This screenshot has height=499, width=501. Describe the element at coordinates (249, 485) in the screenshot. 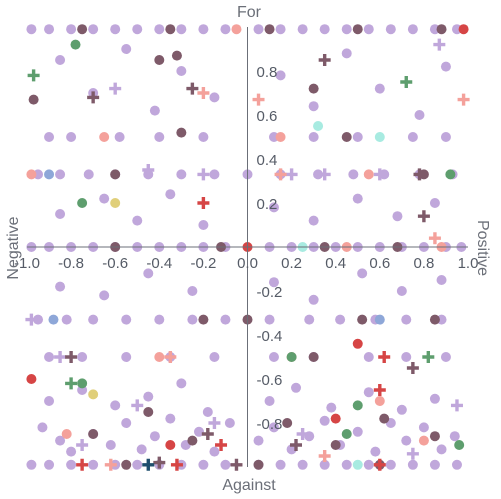

I see `label-bottom: Against` at that location.